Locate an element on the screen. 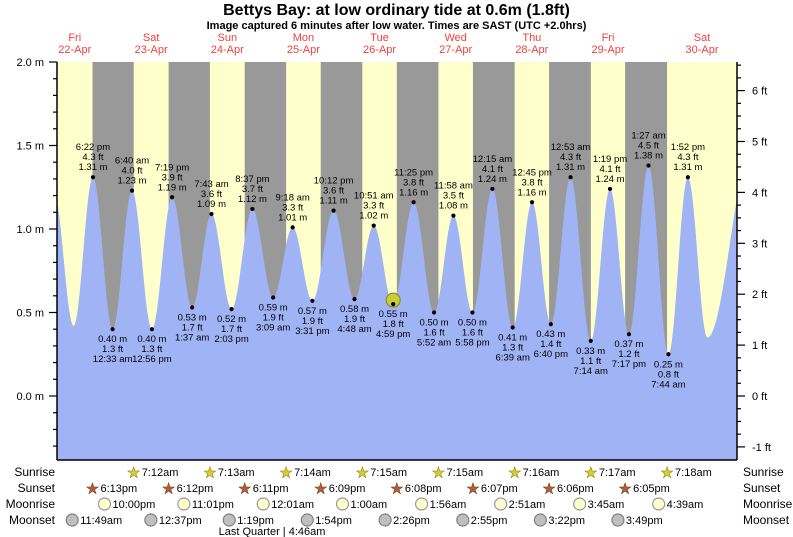 Image resolution: width=793 pixels, height=537 pixels. tide-low-m: 0.40 m is located at coordinates (151, 339).